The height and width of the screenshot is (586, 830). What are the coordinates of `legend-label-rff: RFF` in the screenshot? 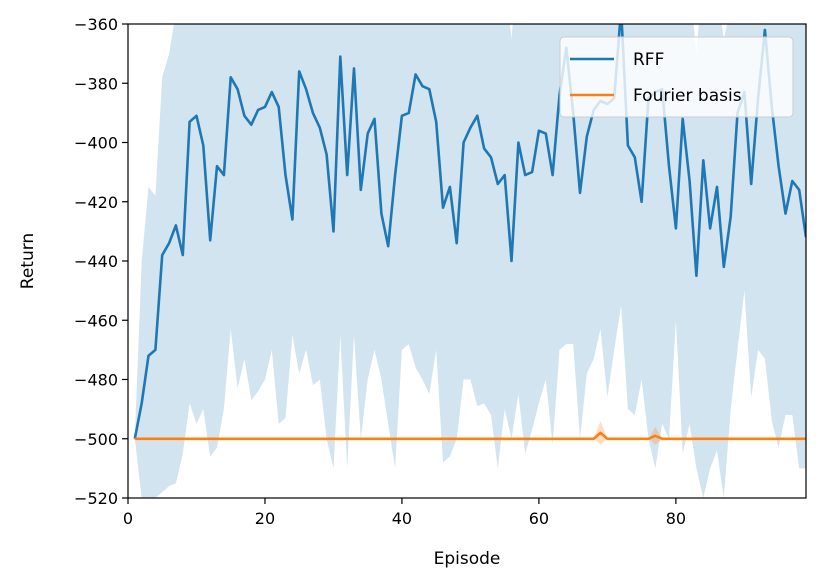 It's located at (648, 60).